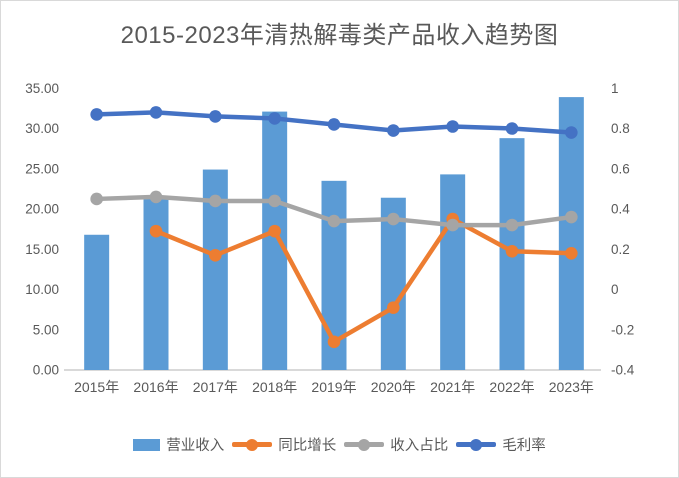 This screenshot has width=679, height=478. I want to click on legend-label: 毛利率, so click(524, 446).